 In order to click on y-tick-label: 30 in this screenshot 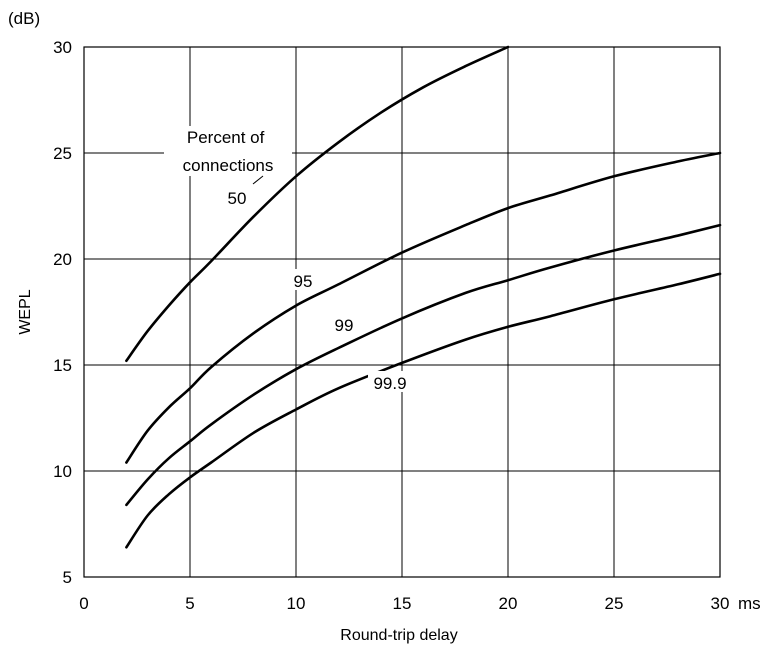, I will do `click(62, 47)`.